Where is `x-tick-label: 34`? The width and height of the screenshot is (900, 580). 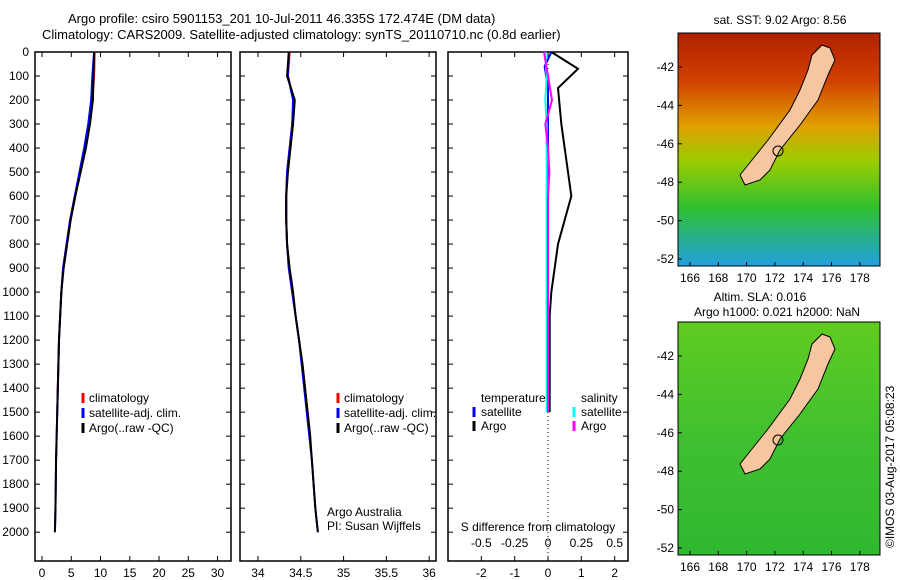 x-tick-label: 34 is located at coordinates (258, 573).